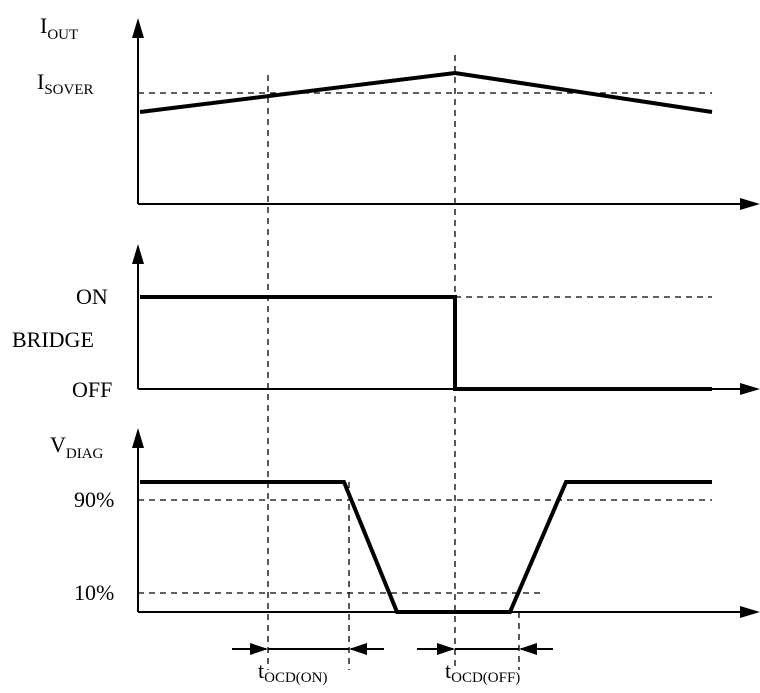  I want to click on isover-label: ISOVER, so click(65, 83).